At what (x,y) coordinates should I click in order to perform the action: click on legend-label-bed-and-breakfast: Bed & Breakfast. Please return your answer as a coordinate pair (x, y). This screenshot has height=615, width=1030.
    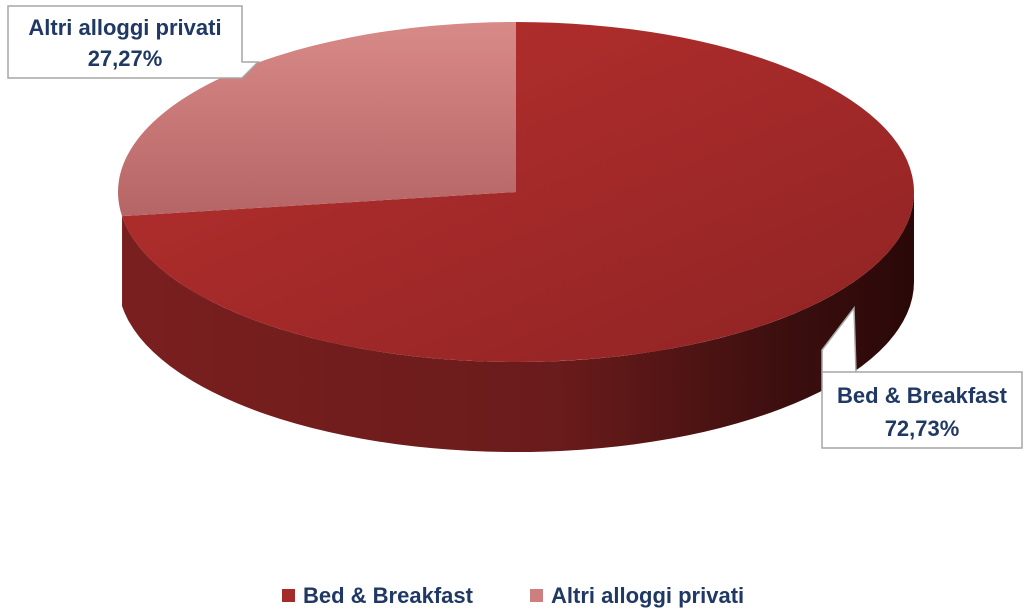
    Looking at the image, I should click on (388, 595).